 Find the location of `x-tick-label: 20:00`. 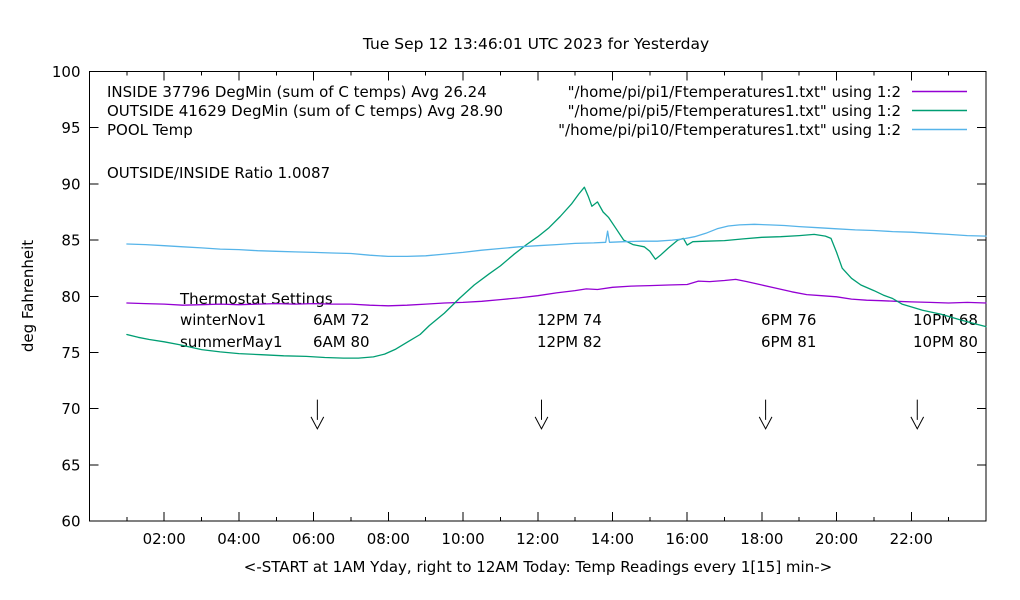

x-tick-label: 20:00 is located at coordinates (836, 539).